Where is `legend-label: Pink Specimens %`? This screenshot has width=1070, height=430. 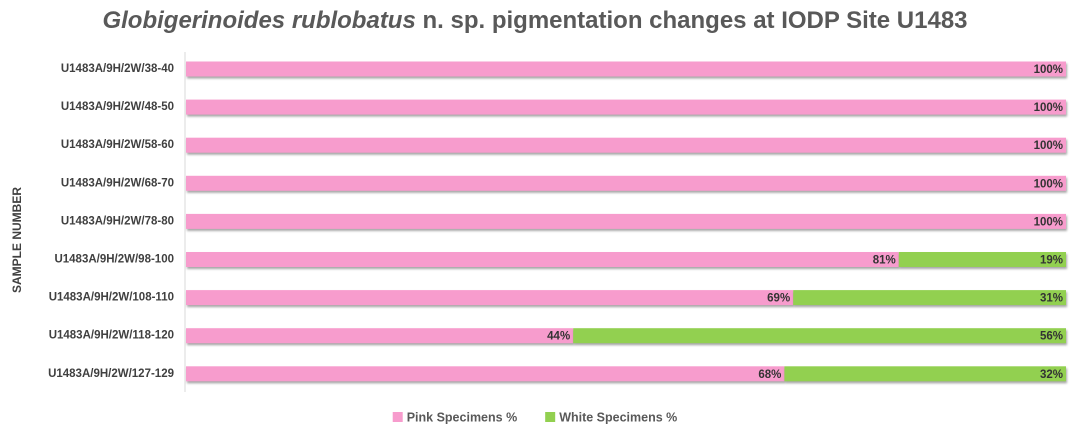
legend-label: Pink Specimens % is located at coordinates (462, 417).